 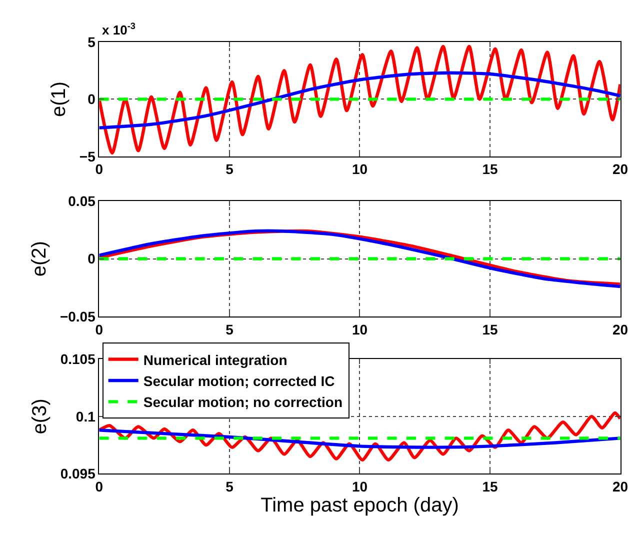 What do you see at coordinates (215, 360) in the screenshot?
I see `legend-label: Numerical integration` at bounding box center [215, 360].